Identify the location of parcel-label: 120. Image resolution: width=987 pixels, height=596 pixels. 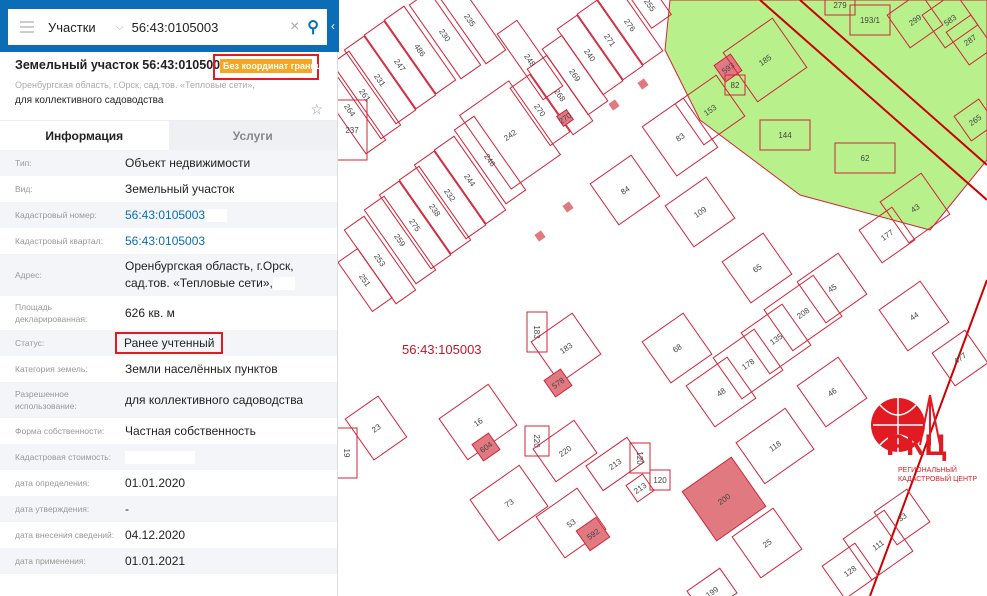
(660, 480).